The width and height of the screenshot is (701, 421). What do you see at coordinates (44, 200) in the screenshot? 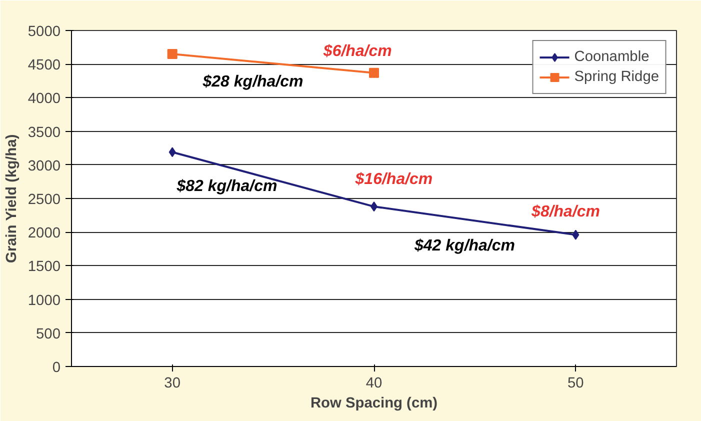
I see `y-tick-label: 2500` at bounding box center [44, 200].